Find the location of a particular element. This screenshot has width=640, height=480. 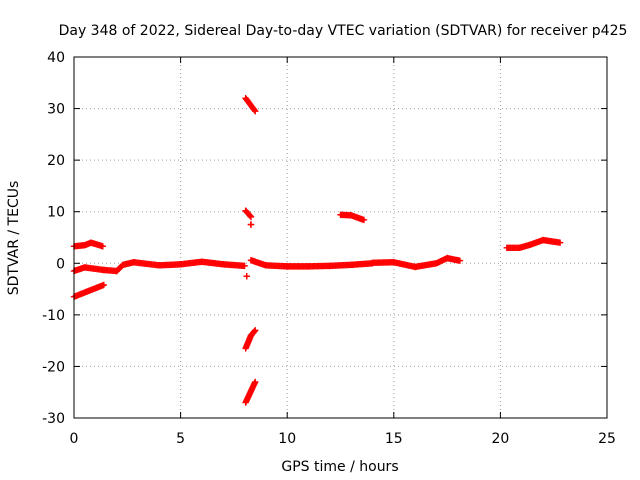

x-tick-label: 20 is located at coordinates (500, 439).